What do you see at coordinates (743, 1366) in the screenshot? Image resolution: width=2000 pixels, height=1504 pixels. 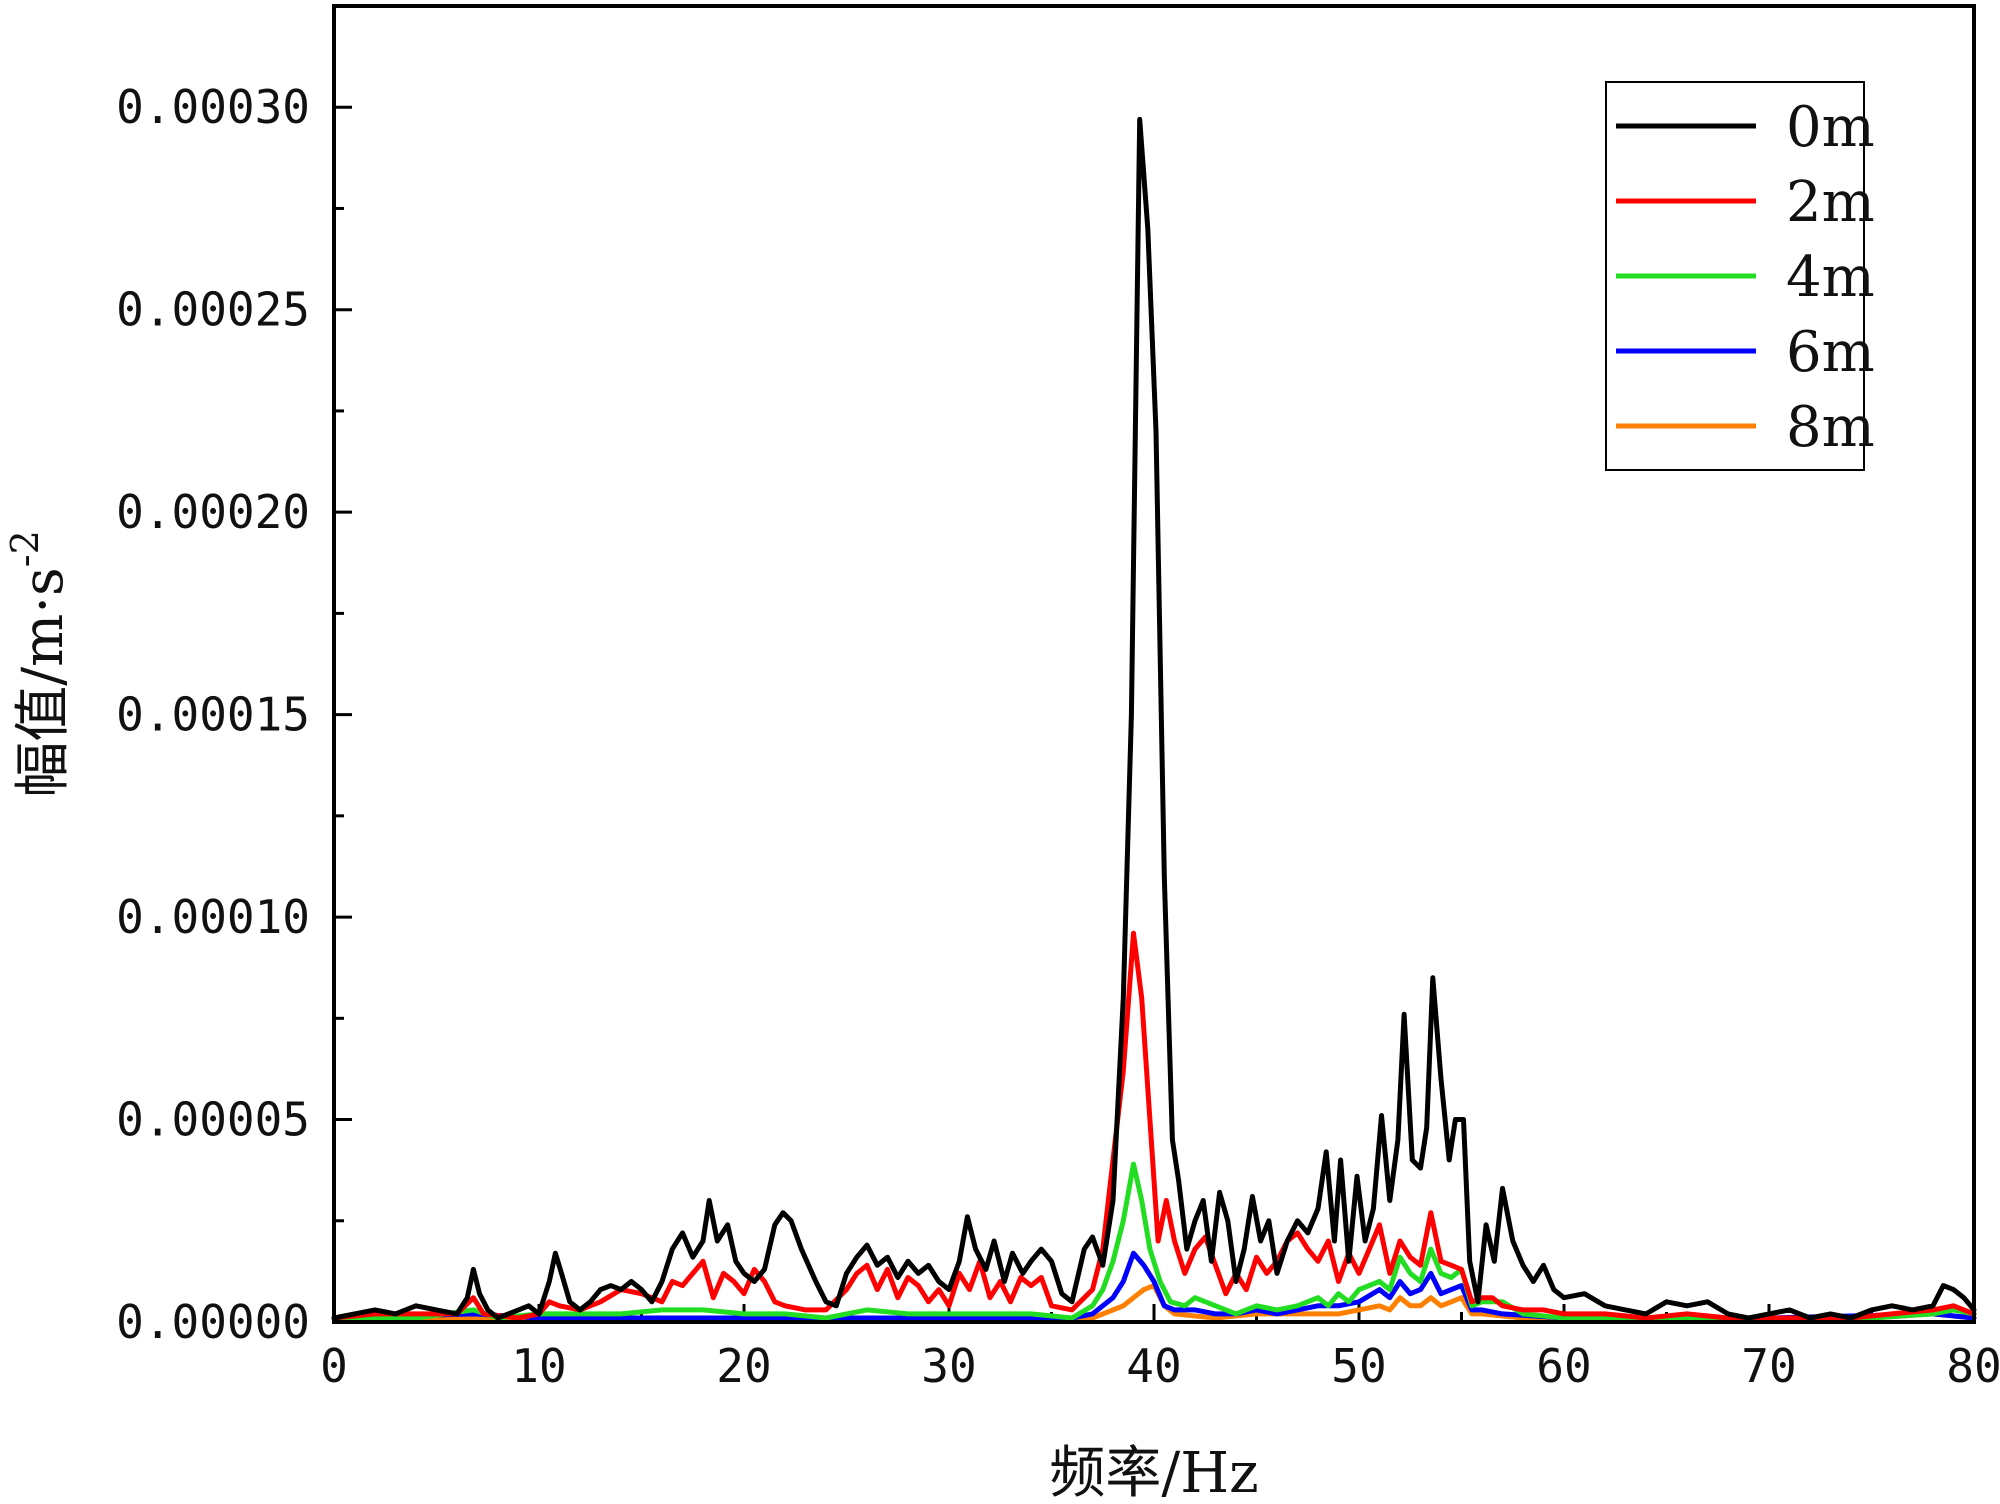 I see `x-tick-label: 20` at bounding box center [743, 1366].